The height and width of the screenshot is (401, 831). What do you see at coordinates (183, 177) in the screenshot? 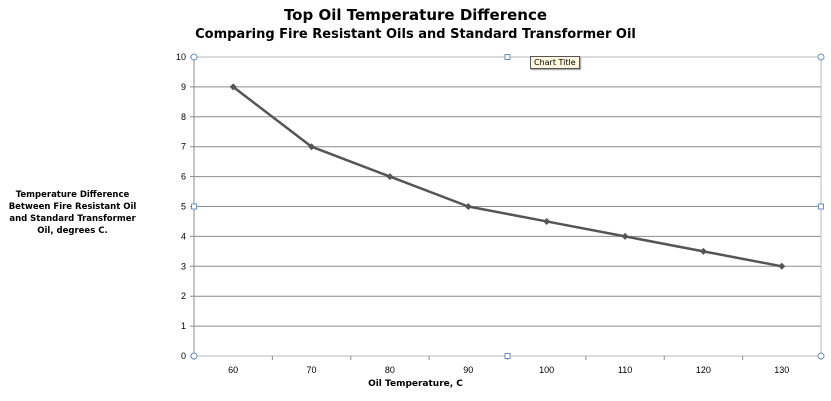
I see `y-tick-label: 6` at bounding box center [183, 177].